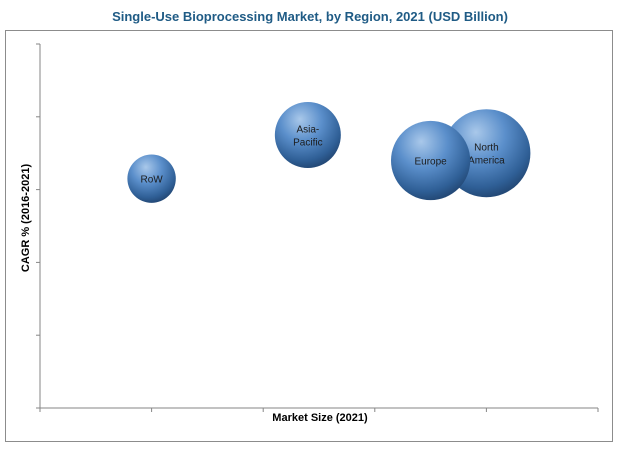 The image size is (620, 450). Describe the element at coordinates (486, 161) in the screenshot. I see `bubble-label: America` at that location.